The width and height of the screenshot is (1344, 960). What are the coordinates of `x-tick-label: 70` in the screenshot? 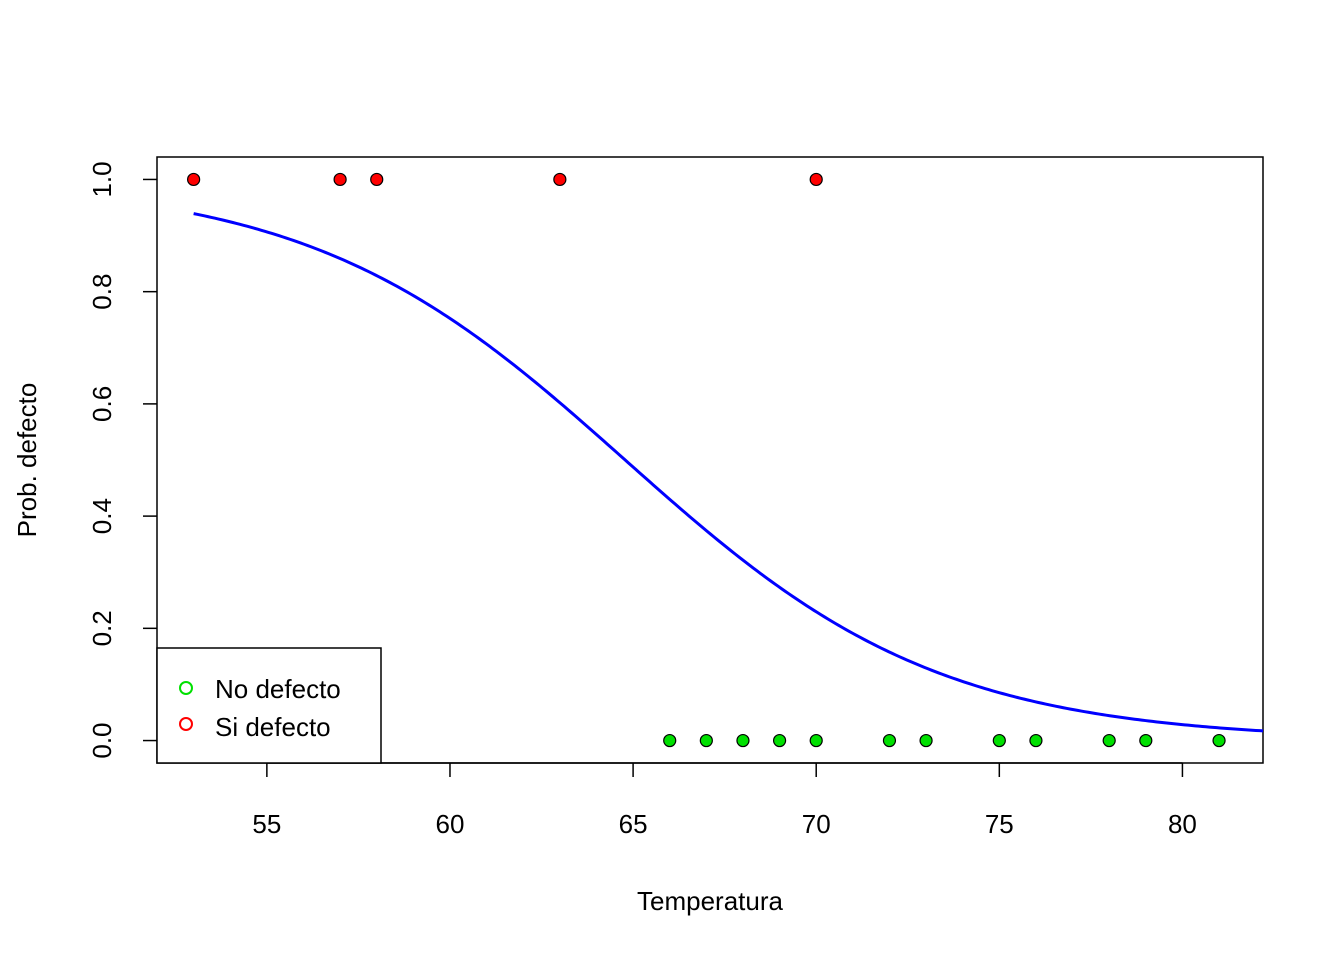 It's located at (816, 824).